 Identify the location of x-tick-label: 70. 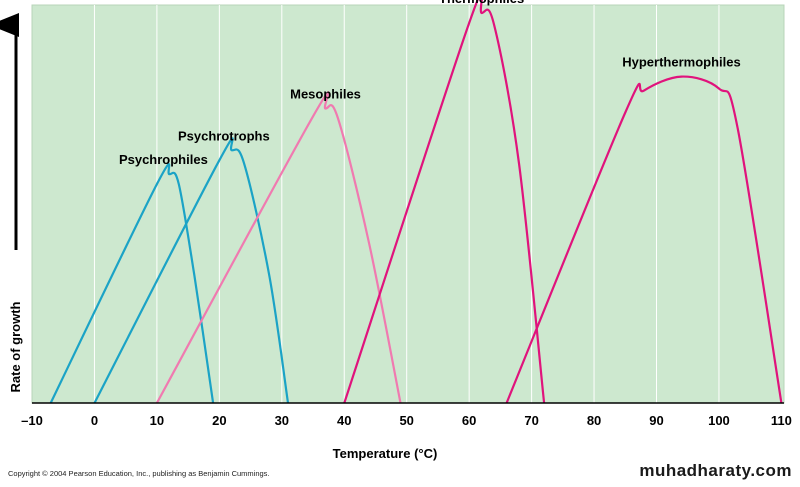
(531, 420).